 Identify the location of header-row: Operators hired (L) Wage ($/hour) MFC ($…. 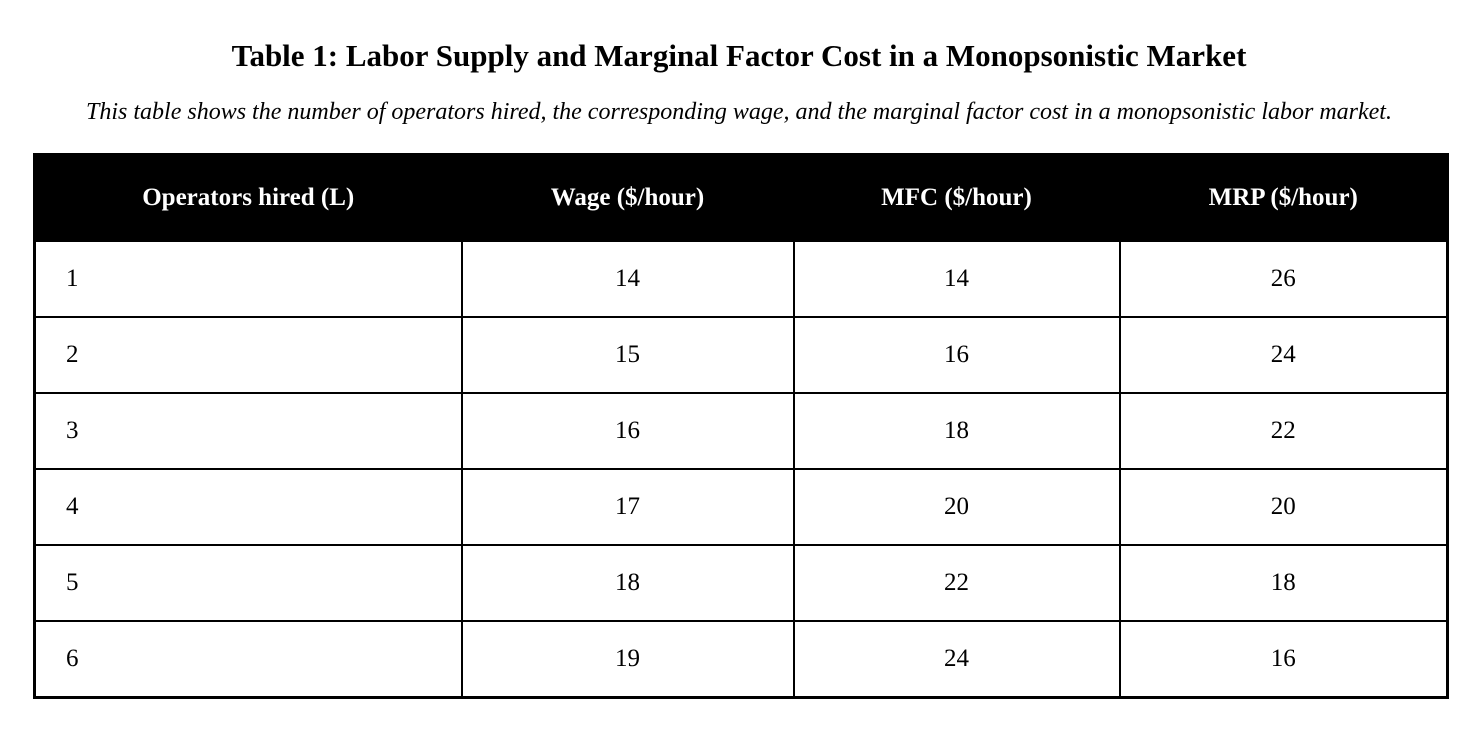
(740, 197).